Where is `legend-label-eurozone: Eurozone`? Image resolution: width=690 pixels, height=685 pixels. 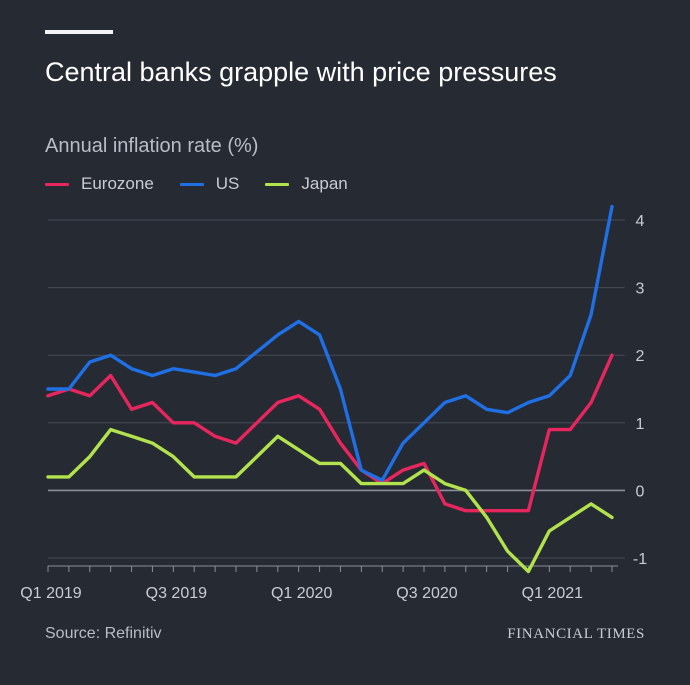
legend-label-eurozone: Eurozone is located at coordinates (117, 183).